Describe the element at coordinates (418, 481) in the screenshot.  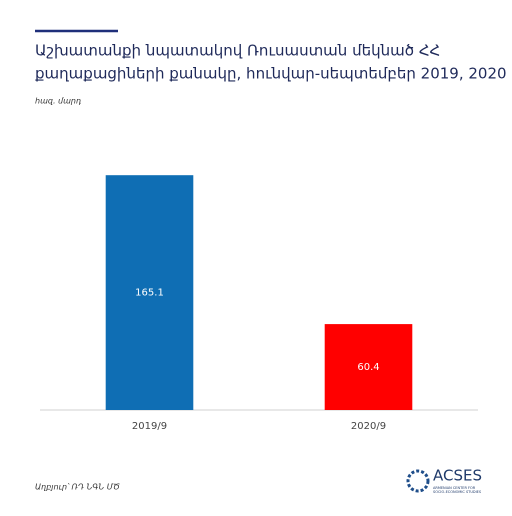
I see `logo-icon` at that location.